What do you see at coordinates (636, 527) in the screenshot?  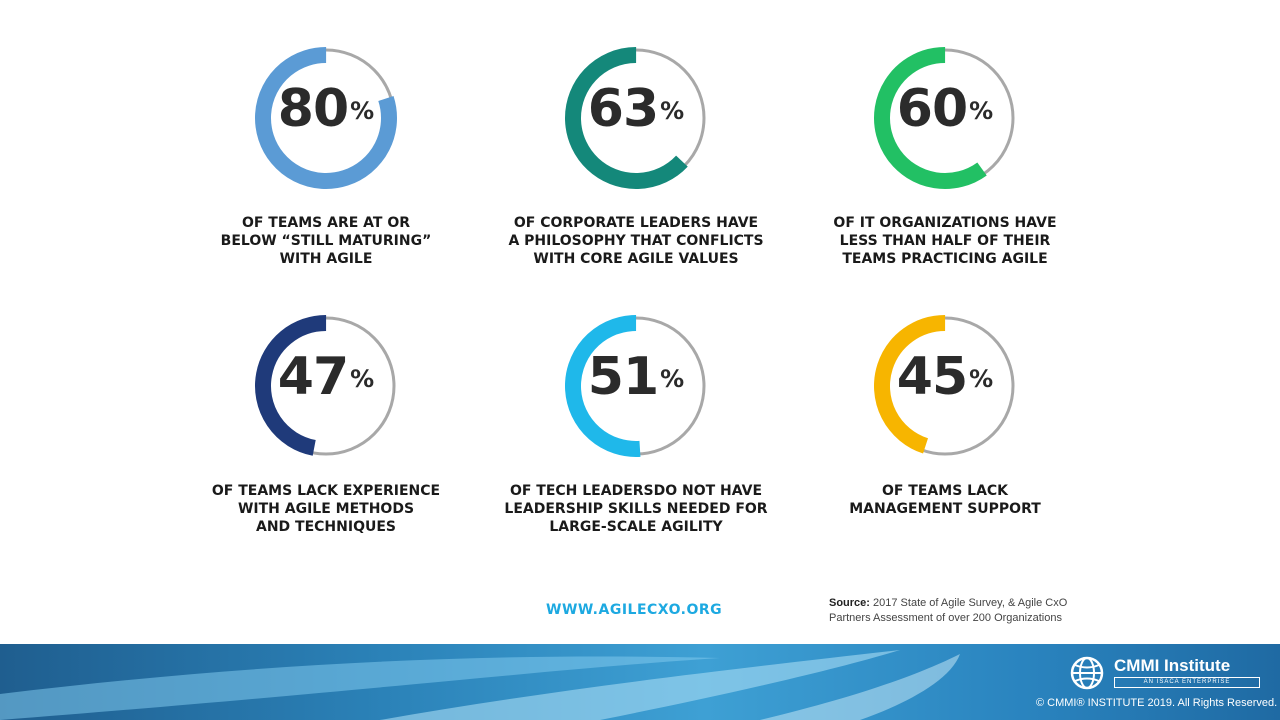 I see `caption-line: LARGE-SCALE AGILITY` at bounding box center [636, 527].